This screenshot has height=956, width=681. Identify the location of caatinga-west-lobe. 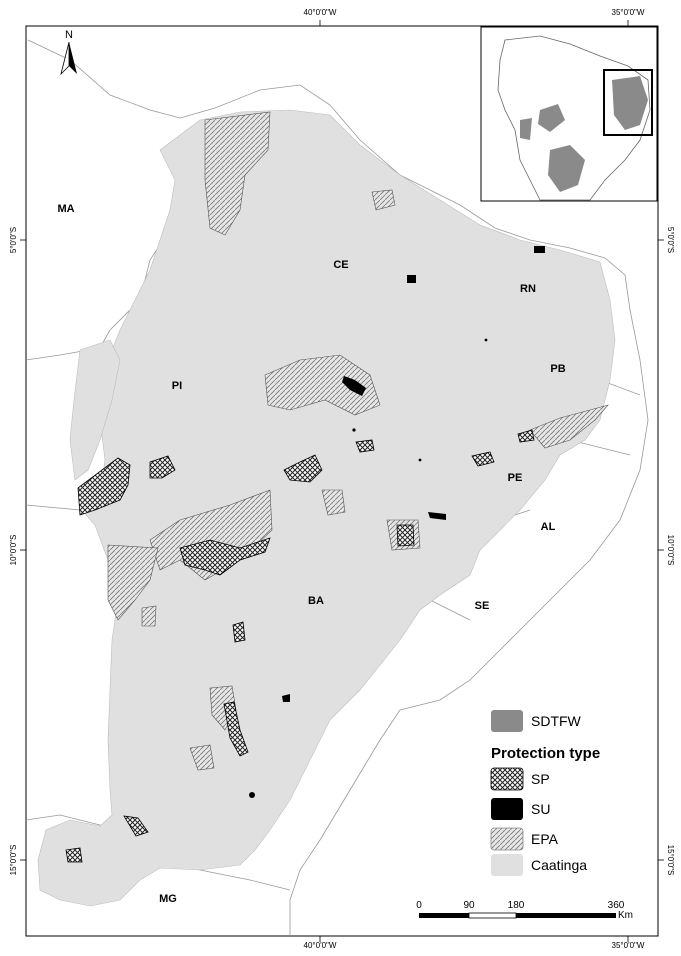
(95, 410).